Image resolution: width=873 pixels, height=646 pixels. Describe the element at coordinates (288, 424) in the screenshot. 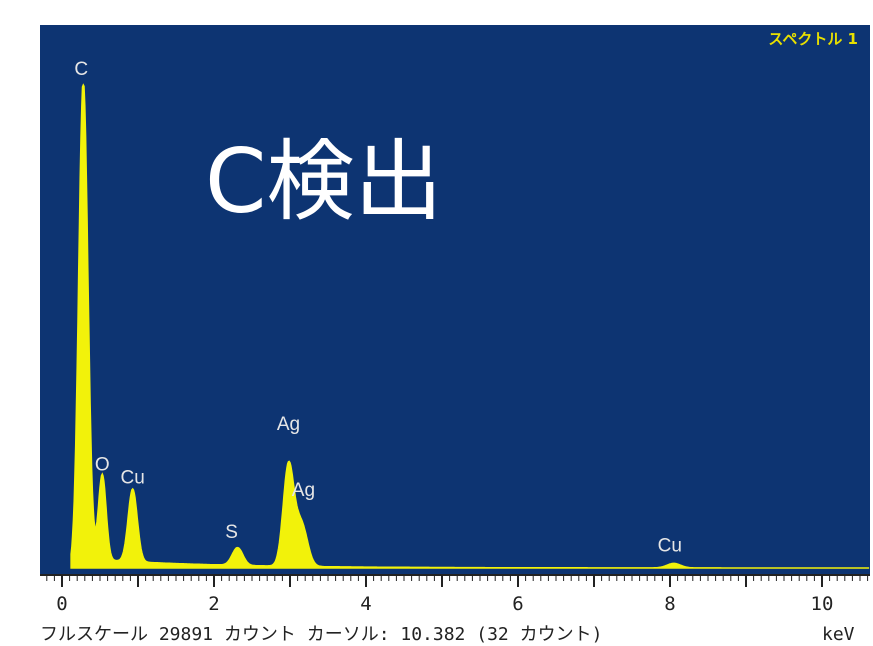

I see `peak-label-ag-4: Ag` at that location.